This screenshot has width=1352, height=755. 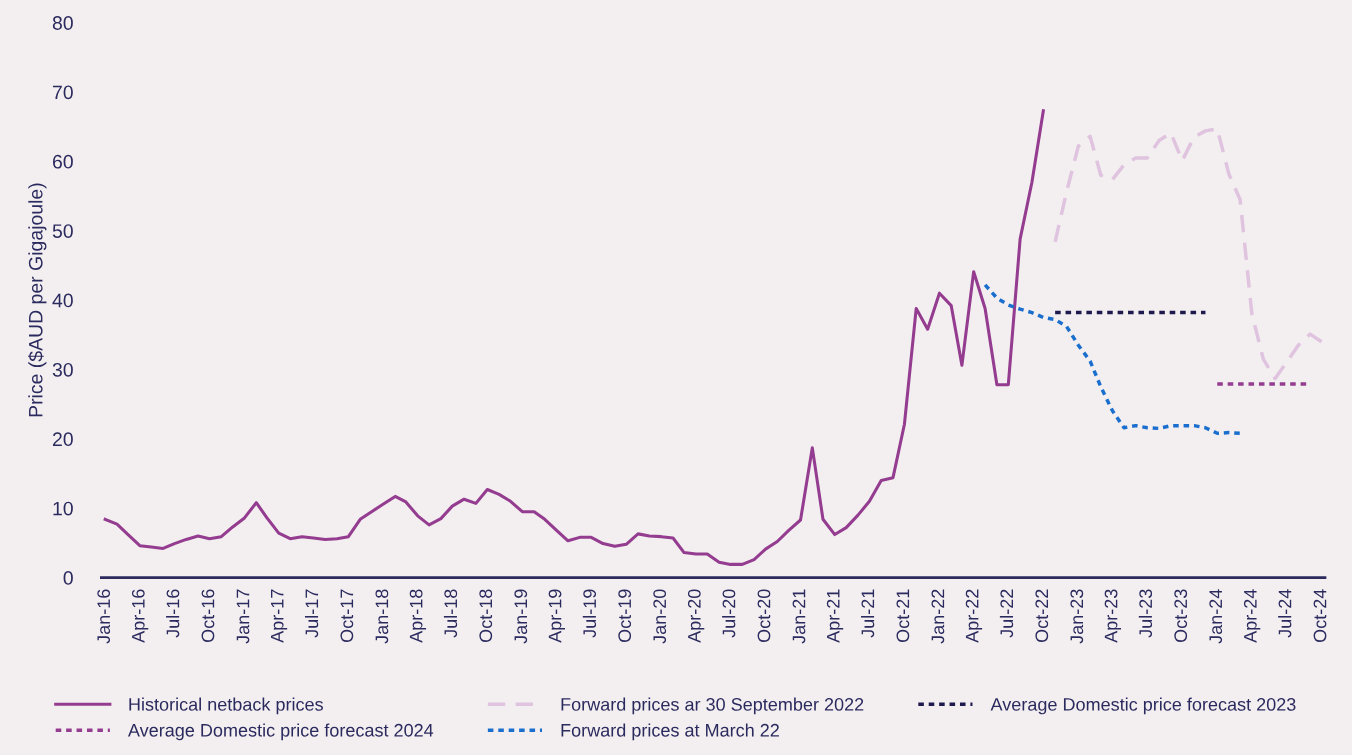 What do you see at coordinates (243, 616) in the screenshot?
I see `x-tick-label: Jan-17` at bounding box center [243, 616].